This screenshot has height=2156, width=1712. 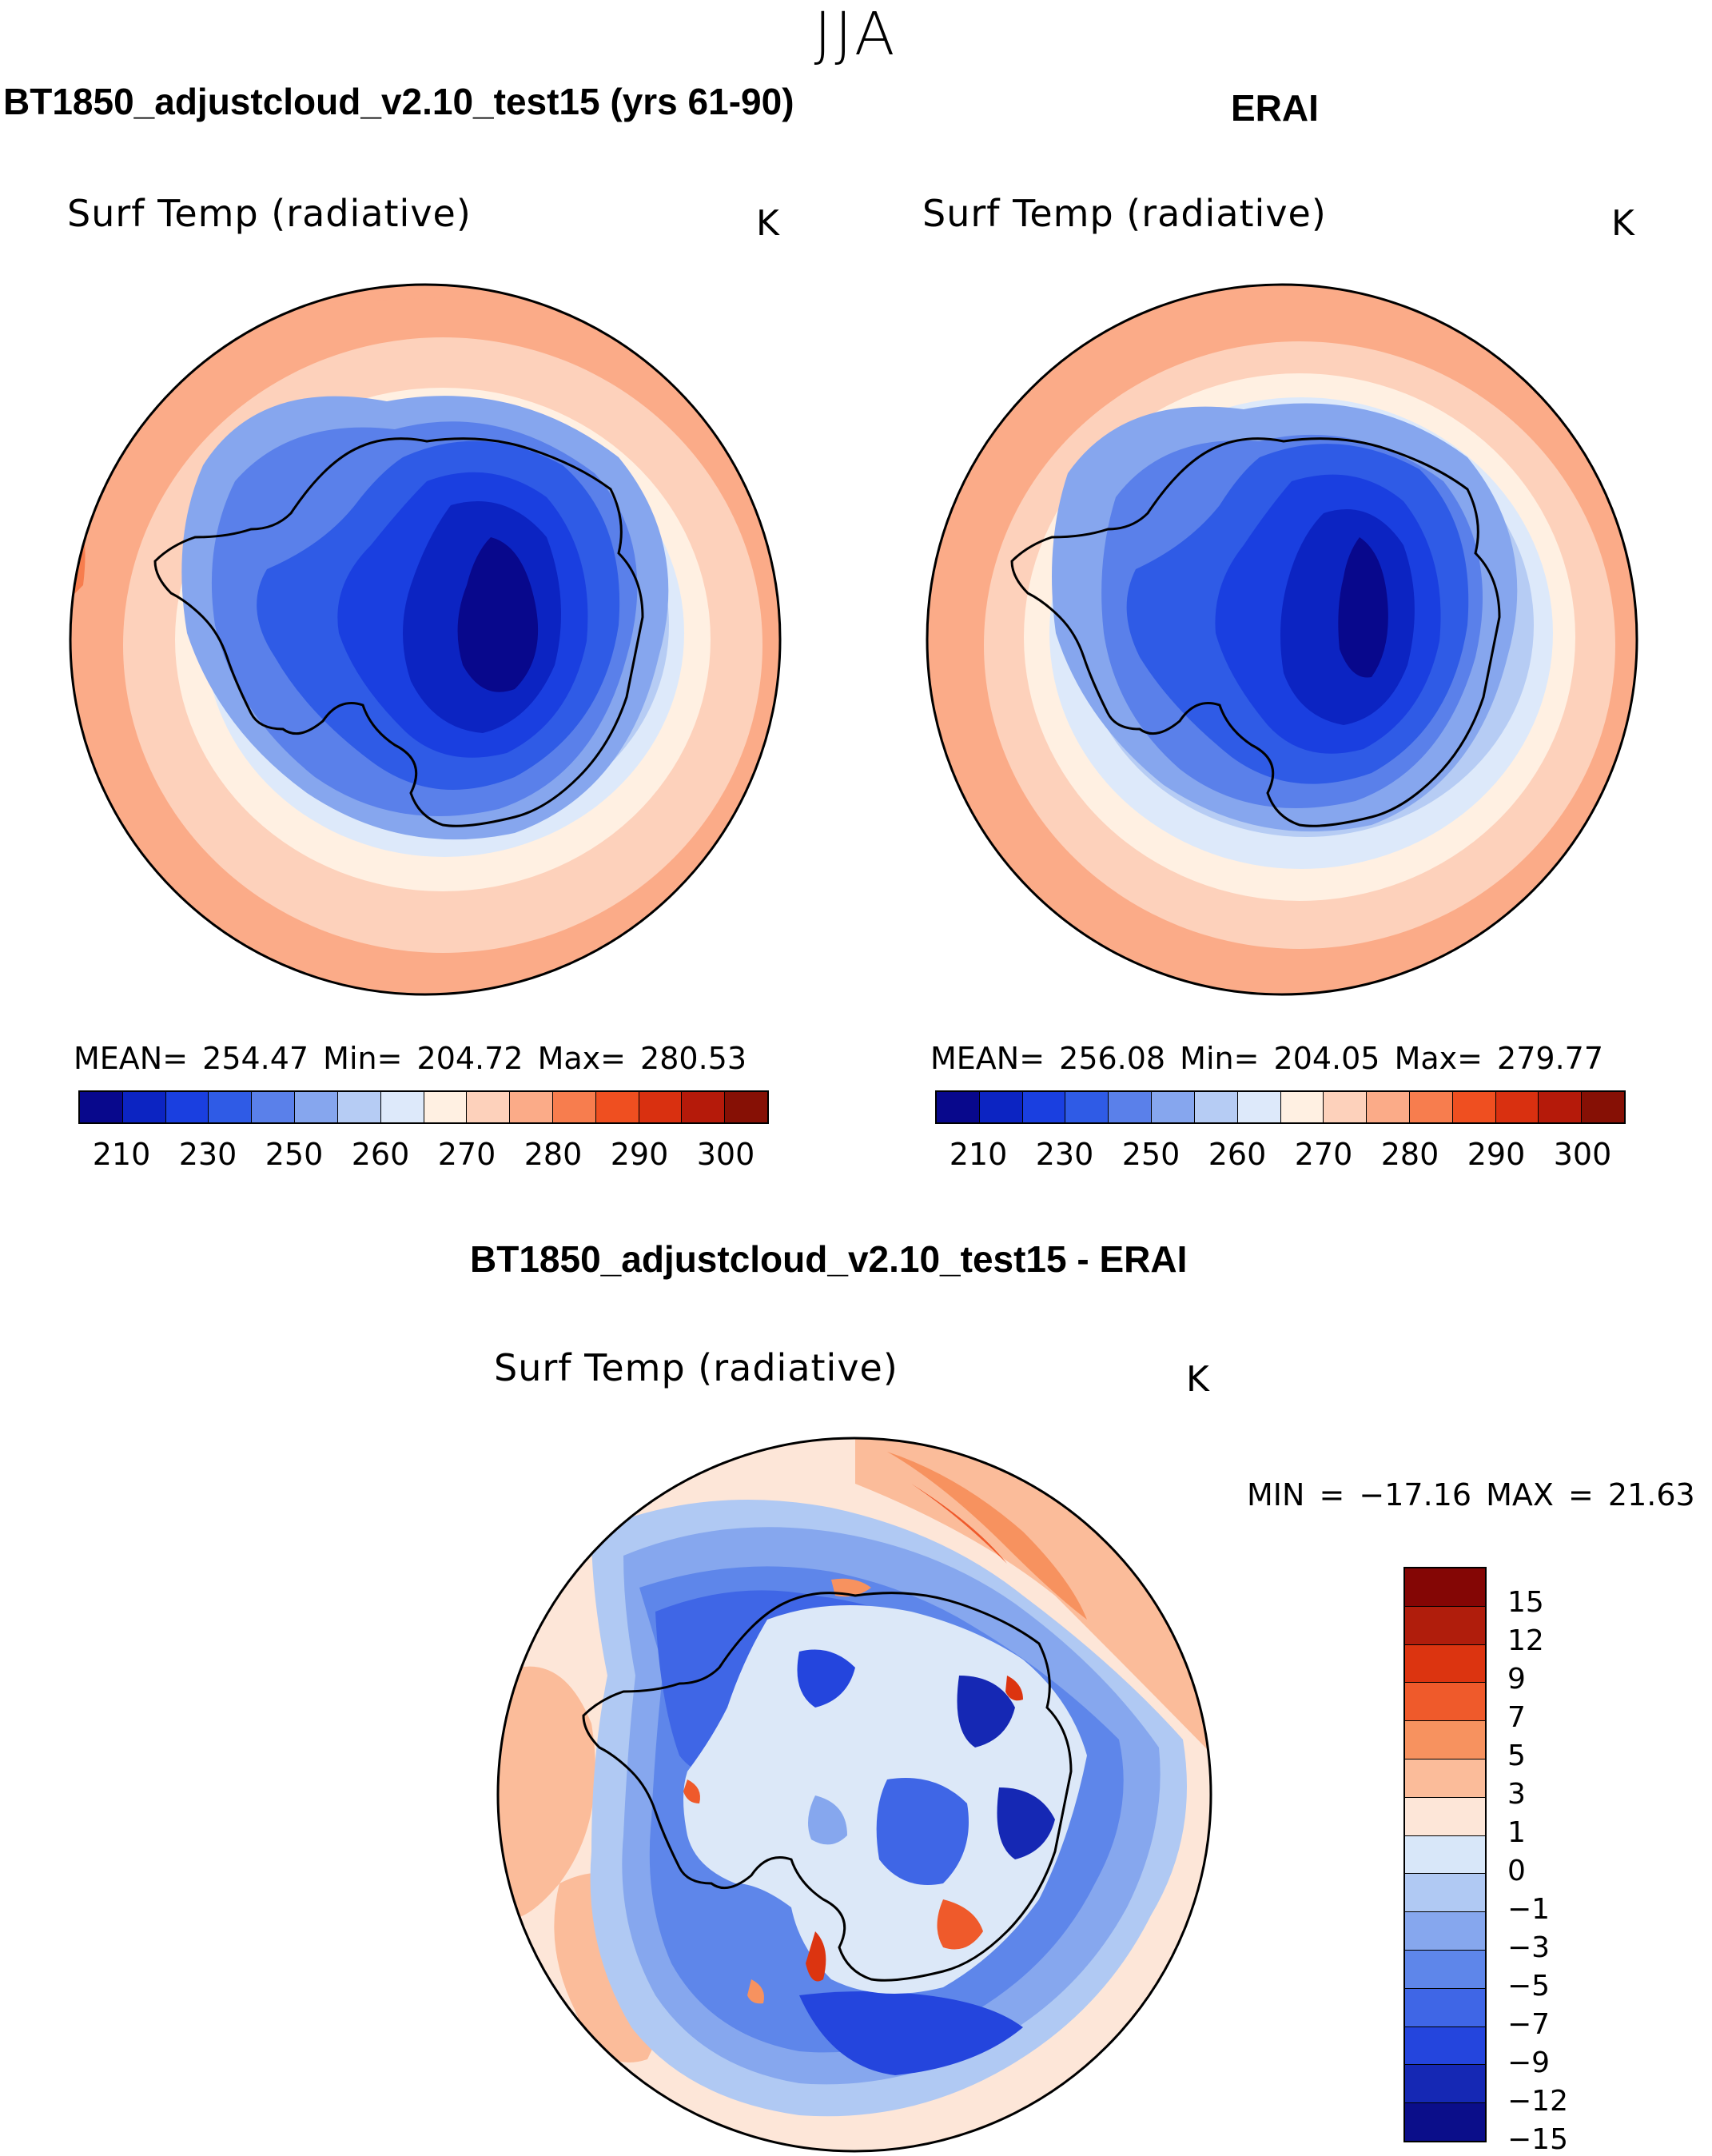 What do you see at coordinates (1280, 1156) in the screenshot?
I see `erai-colorbar-ticks: 210 230 250 260 270 280 290 300` at bounding box center [1280, 1156].